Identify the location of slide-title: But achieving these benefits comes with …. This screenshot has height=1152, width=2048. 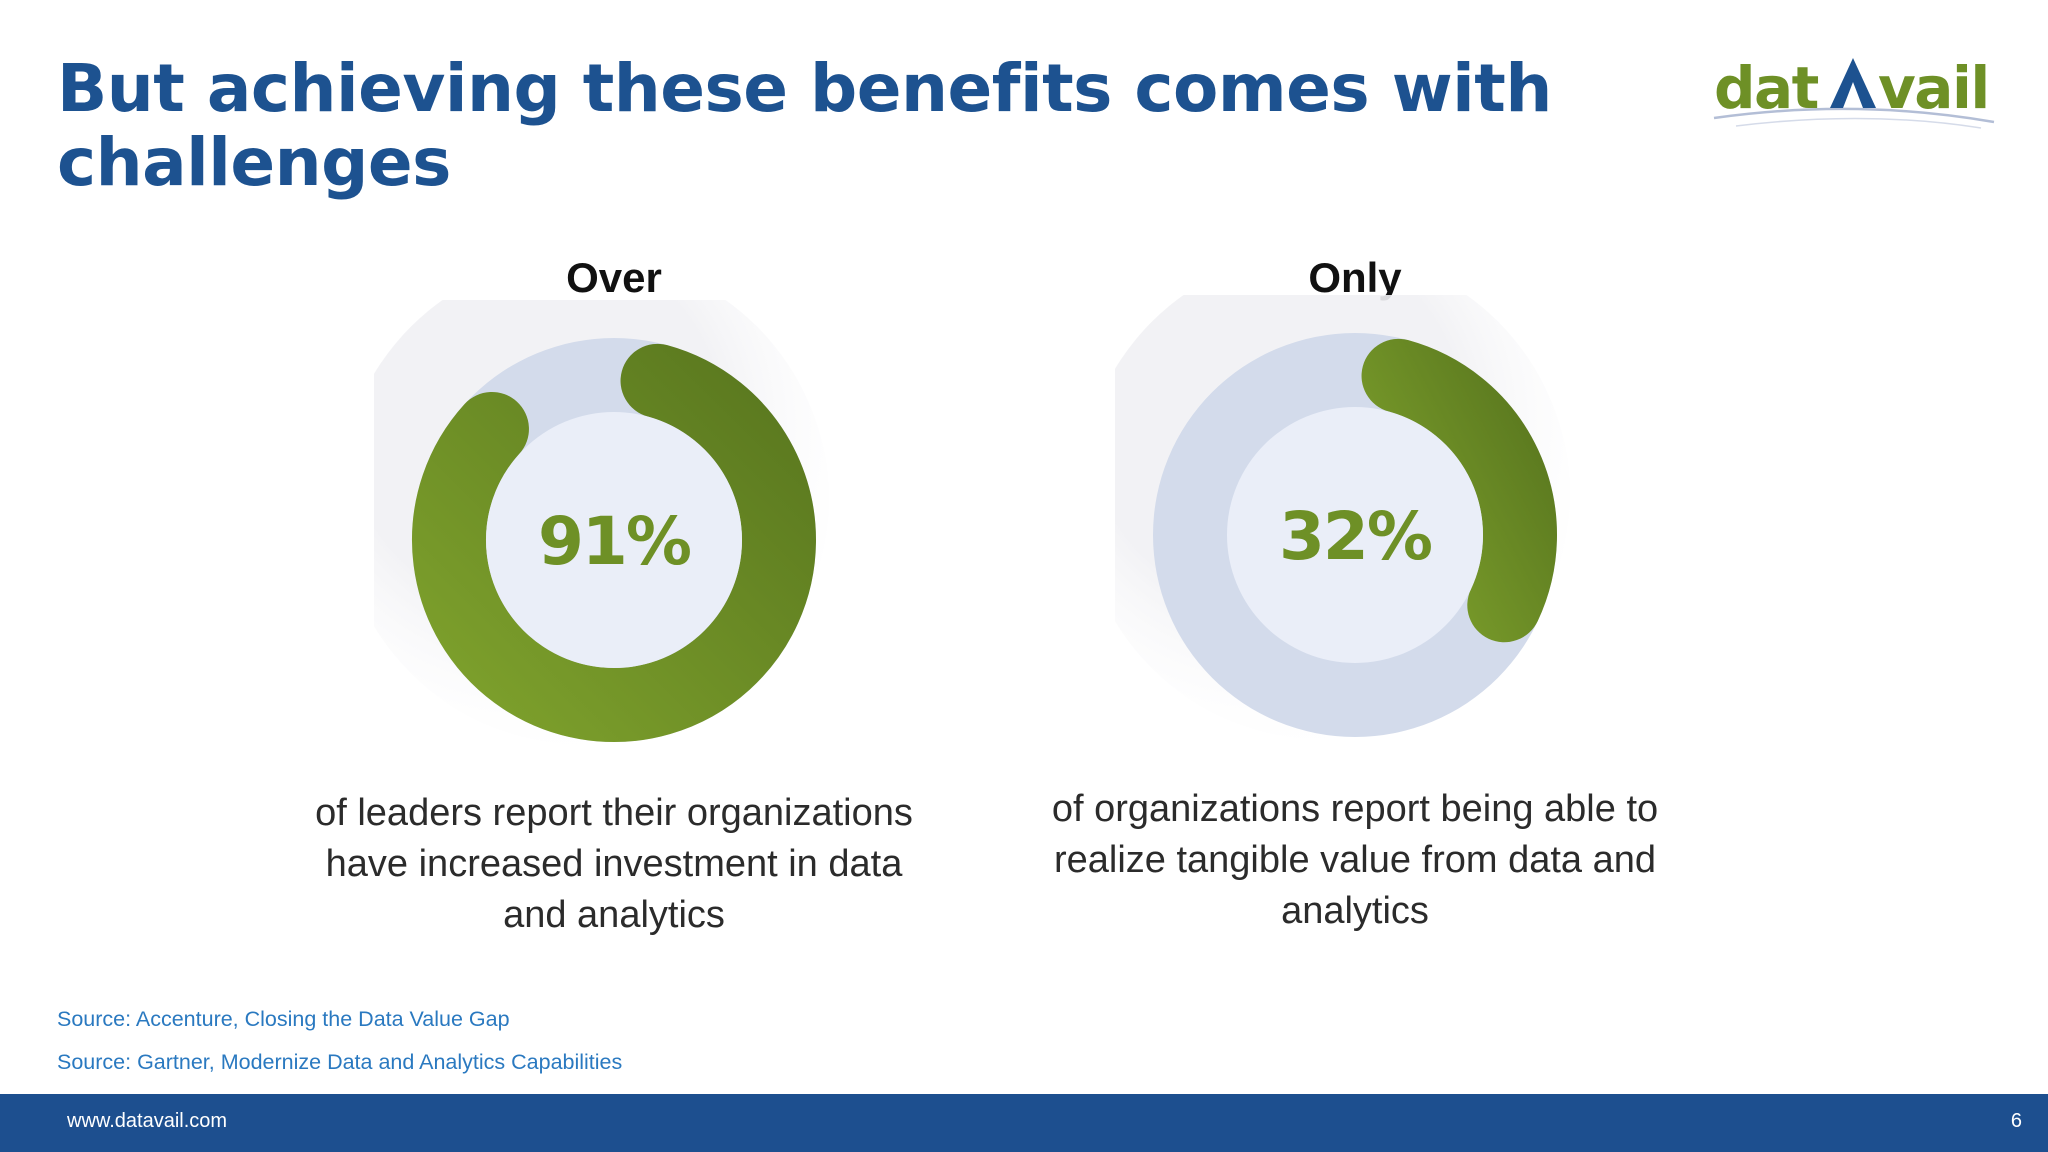
(804, 125).